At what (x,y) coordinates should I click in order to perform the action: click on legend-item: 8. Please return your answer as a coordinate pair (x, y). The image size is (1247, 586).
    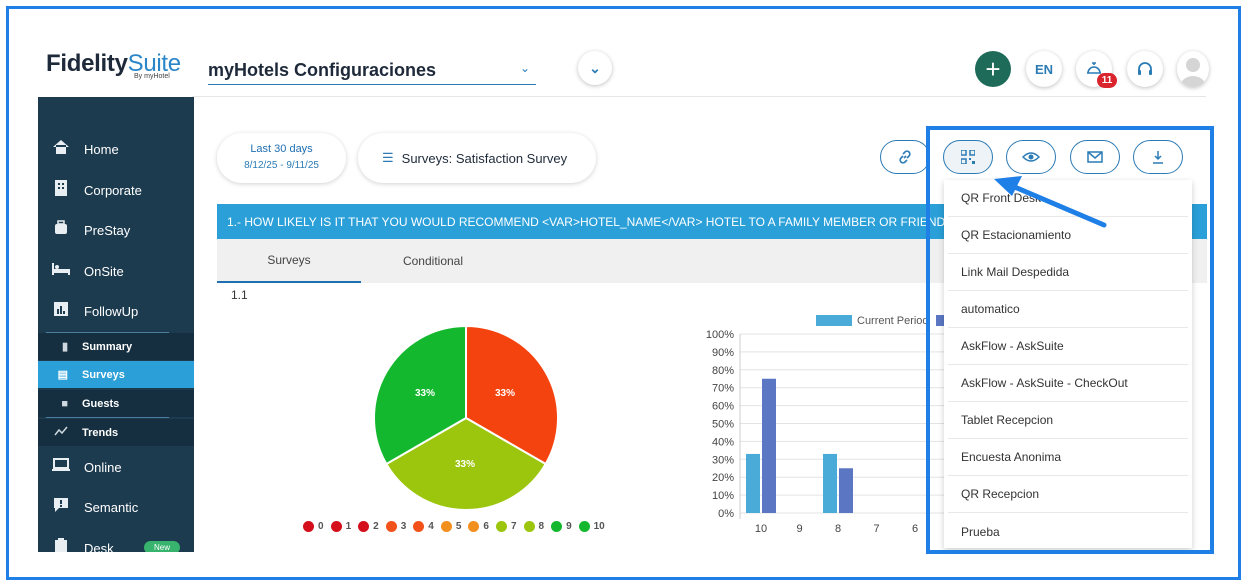
    Looking at the image, I should click on (534, 526).